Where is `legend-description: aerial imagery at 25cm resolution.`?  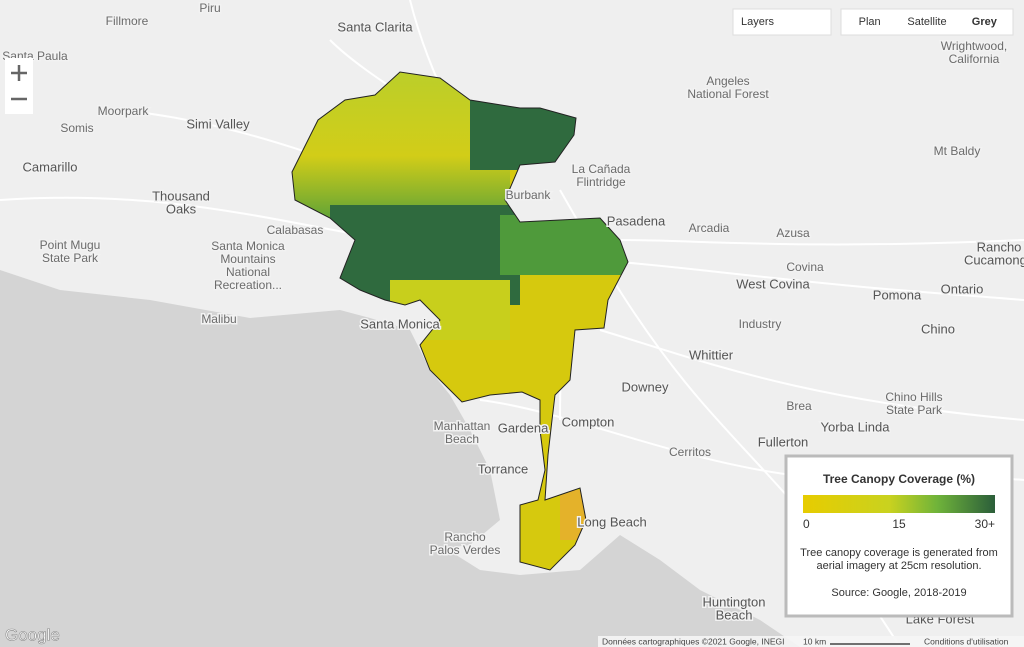
legend-description: aerial imagery at 25cm resolution. is located at coordinates (898, 566).